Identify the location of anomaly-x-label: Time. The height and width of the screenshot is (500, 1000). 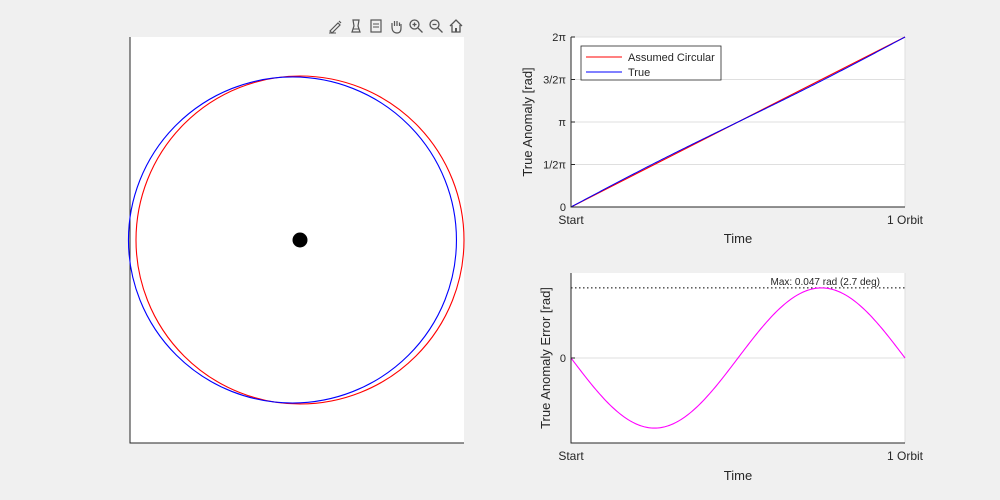
(738, 238).